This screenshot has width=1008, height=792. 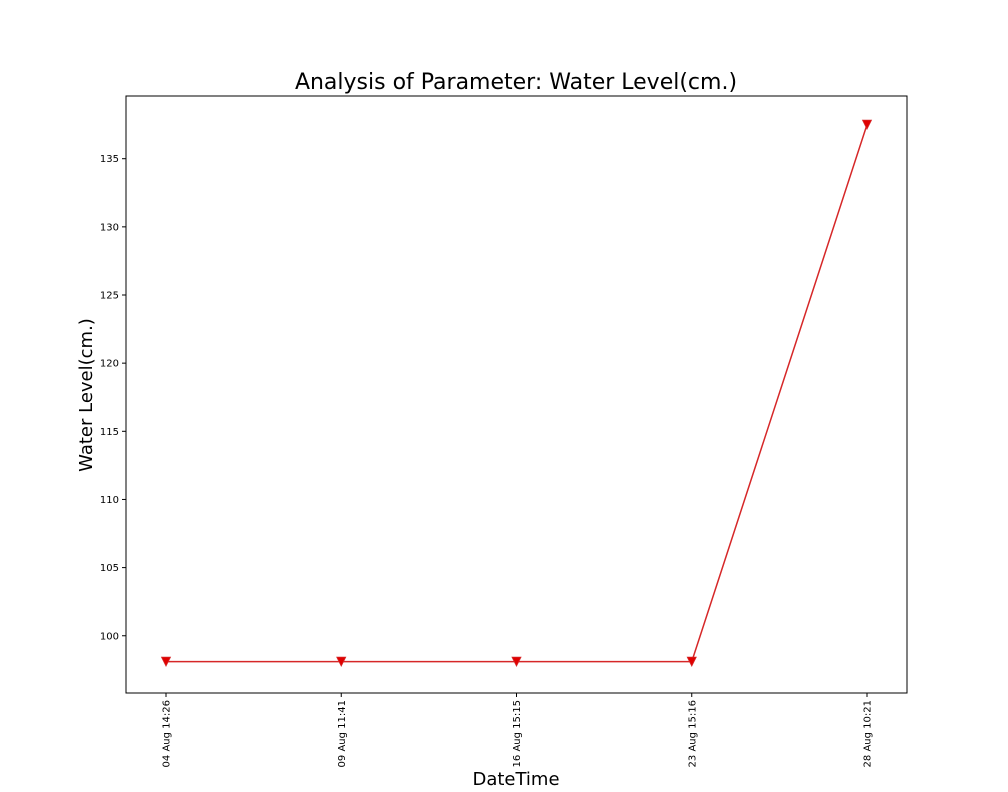 I want to click on y-tick-label: 100, so click(x=109, y=636).